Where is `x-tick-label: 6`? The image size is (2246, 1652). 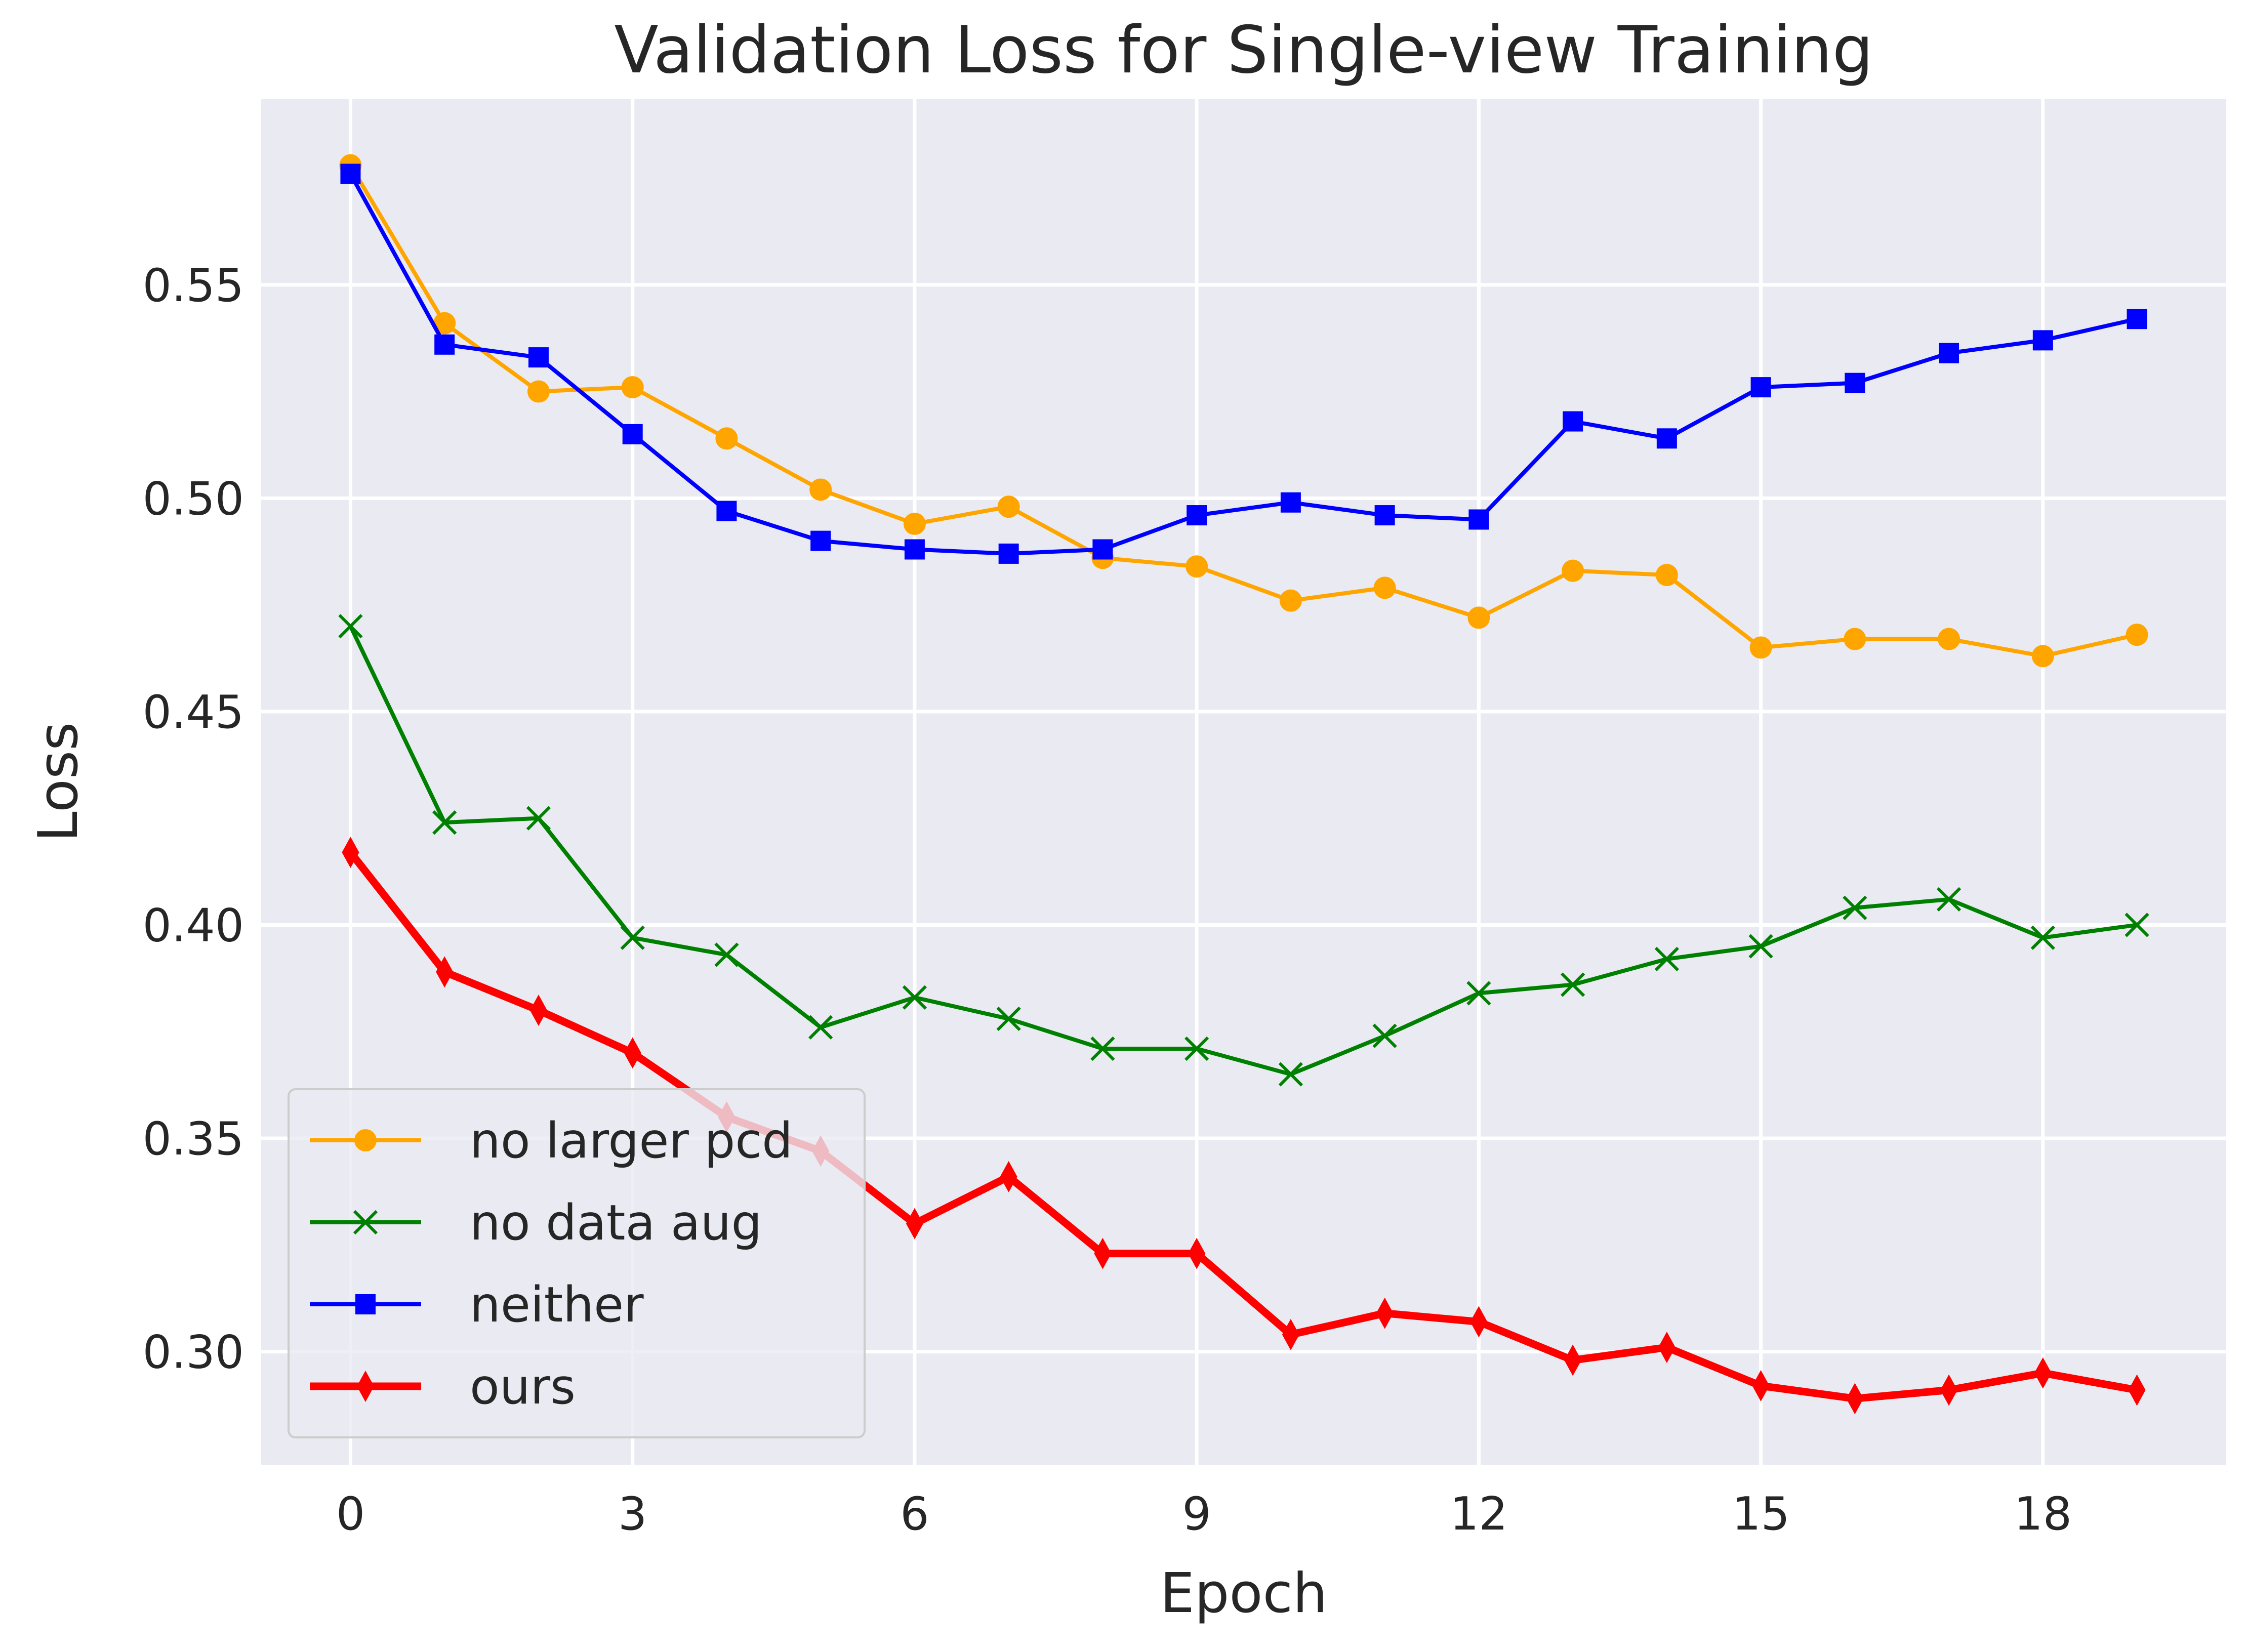 x-tick-label: 6 is located at coordinates (915, 1514).